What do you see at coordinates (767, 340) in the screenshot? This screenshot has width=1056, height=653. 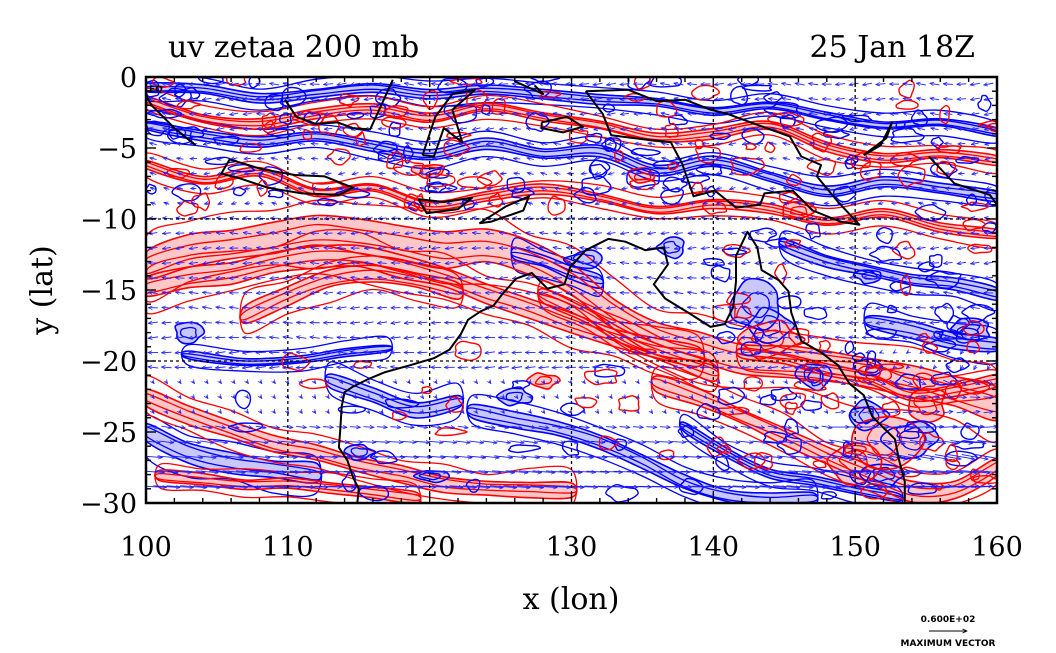 I see `positive-cell-contour-inner` at bounding box center [767, 340].